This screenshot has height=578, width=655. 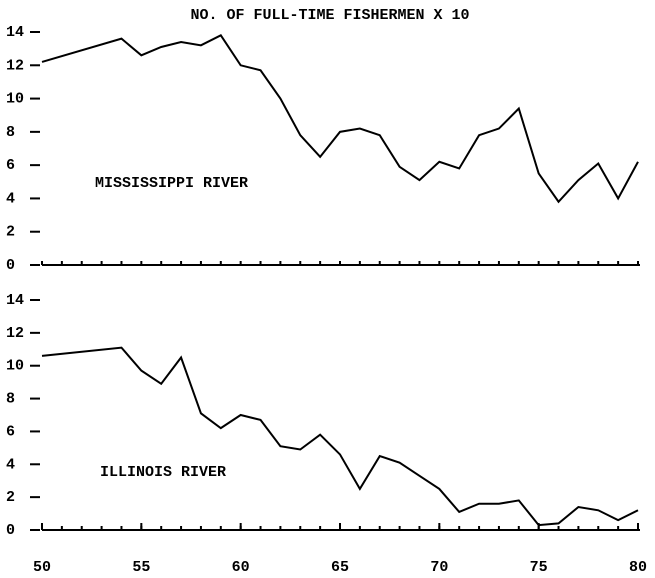 I want to click on x-tick-label: 55, so click(x=141, y=567).